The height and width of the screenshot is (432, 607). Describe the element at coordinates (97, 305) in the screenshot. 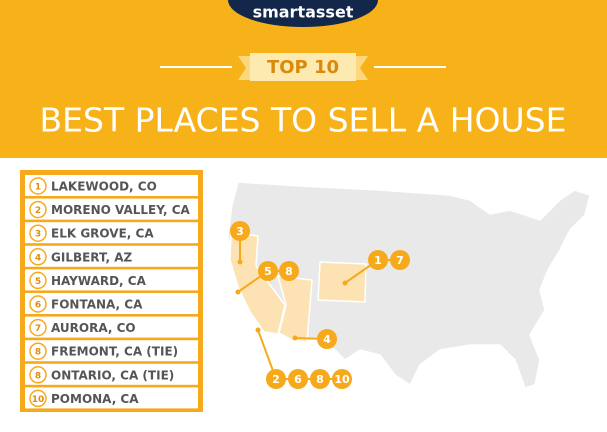

I see `place-name: FONTANA, CA` at that location.